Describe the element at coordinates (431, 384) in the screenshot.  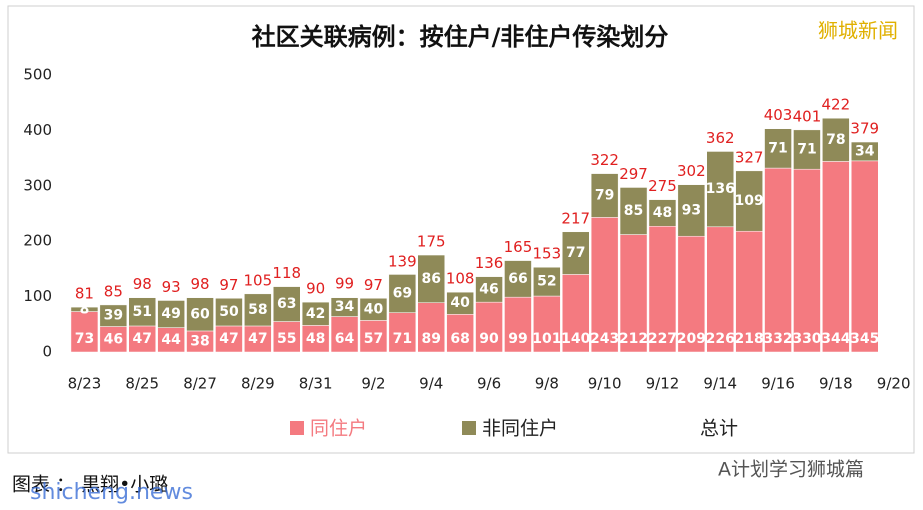
I see `x-tick-label: 9/4` at that location.